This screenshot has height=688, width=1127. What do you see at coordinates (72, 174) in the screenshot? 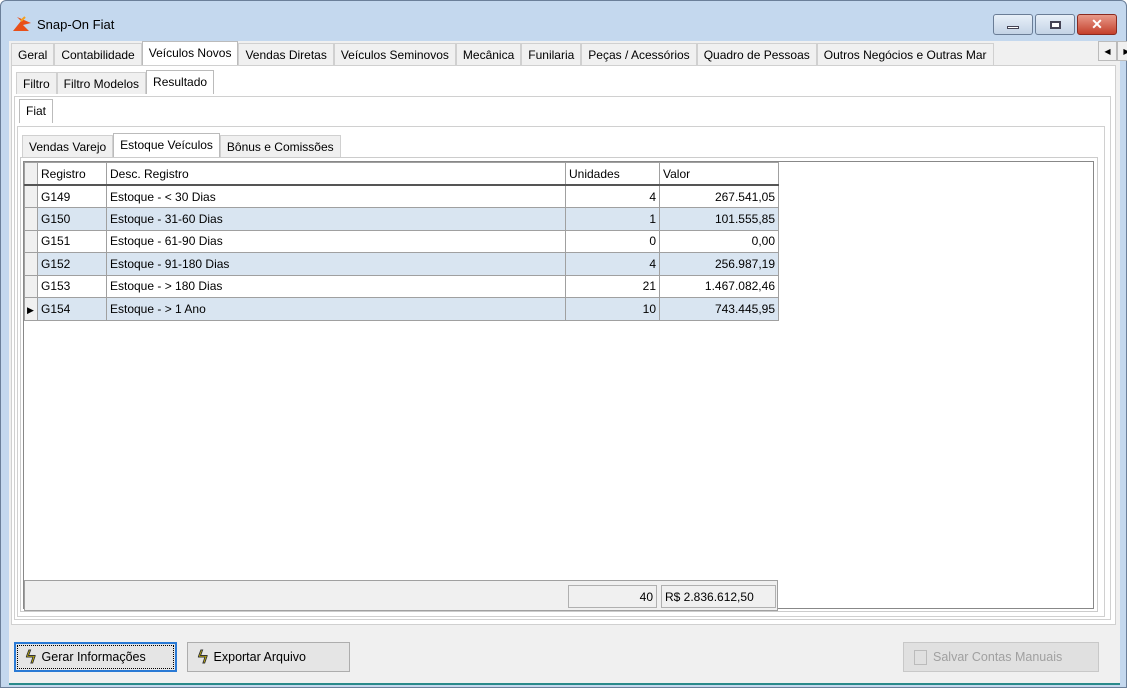
I see `column-header: Registro` at bounding box center [72, 174].